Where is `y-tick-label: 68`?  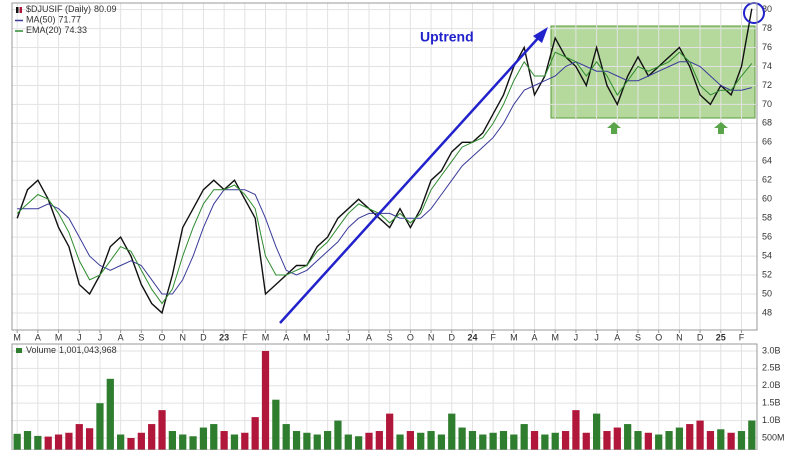
y-tick-label: 68 is located at coordinates (767, 123).